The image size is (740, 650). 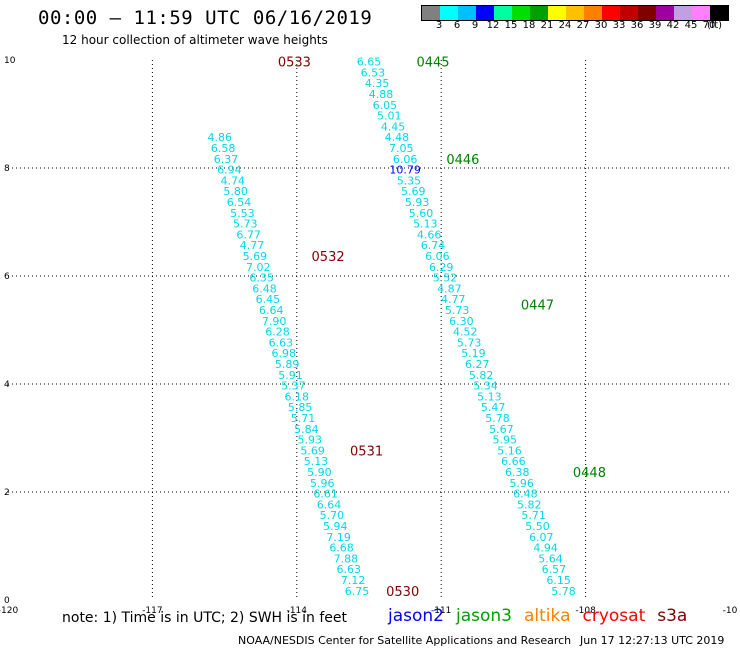 I want to click on wave-height-value: 6.35, so click(x=261, y=278).